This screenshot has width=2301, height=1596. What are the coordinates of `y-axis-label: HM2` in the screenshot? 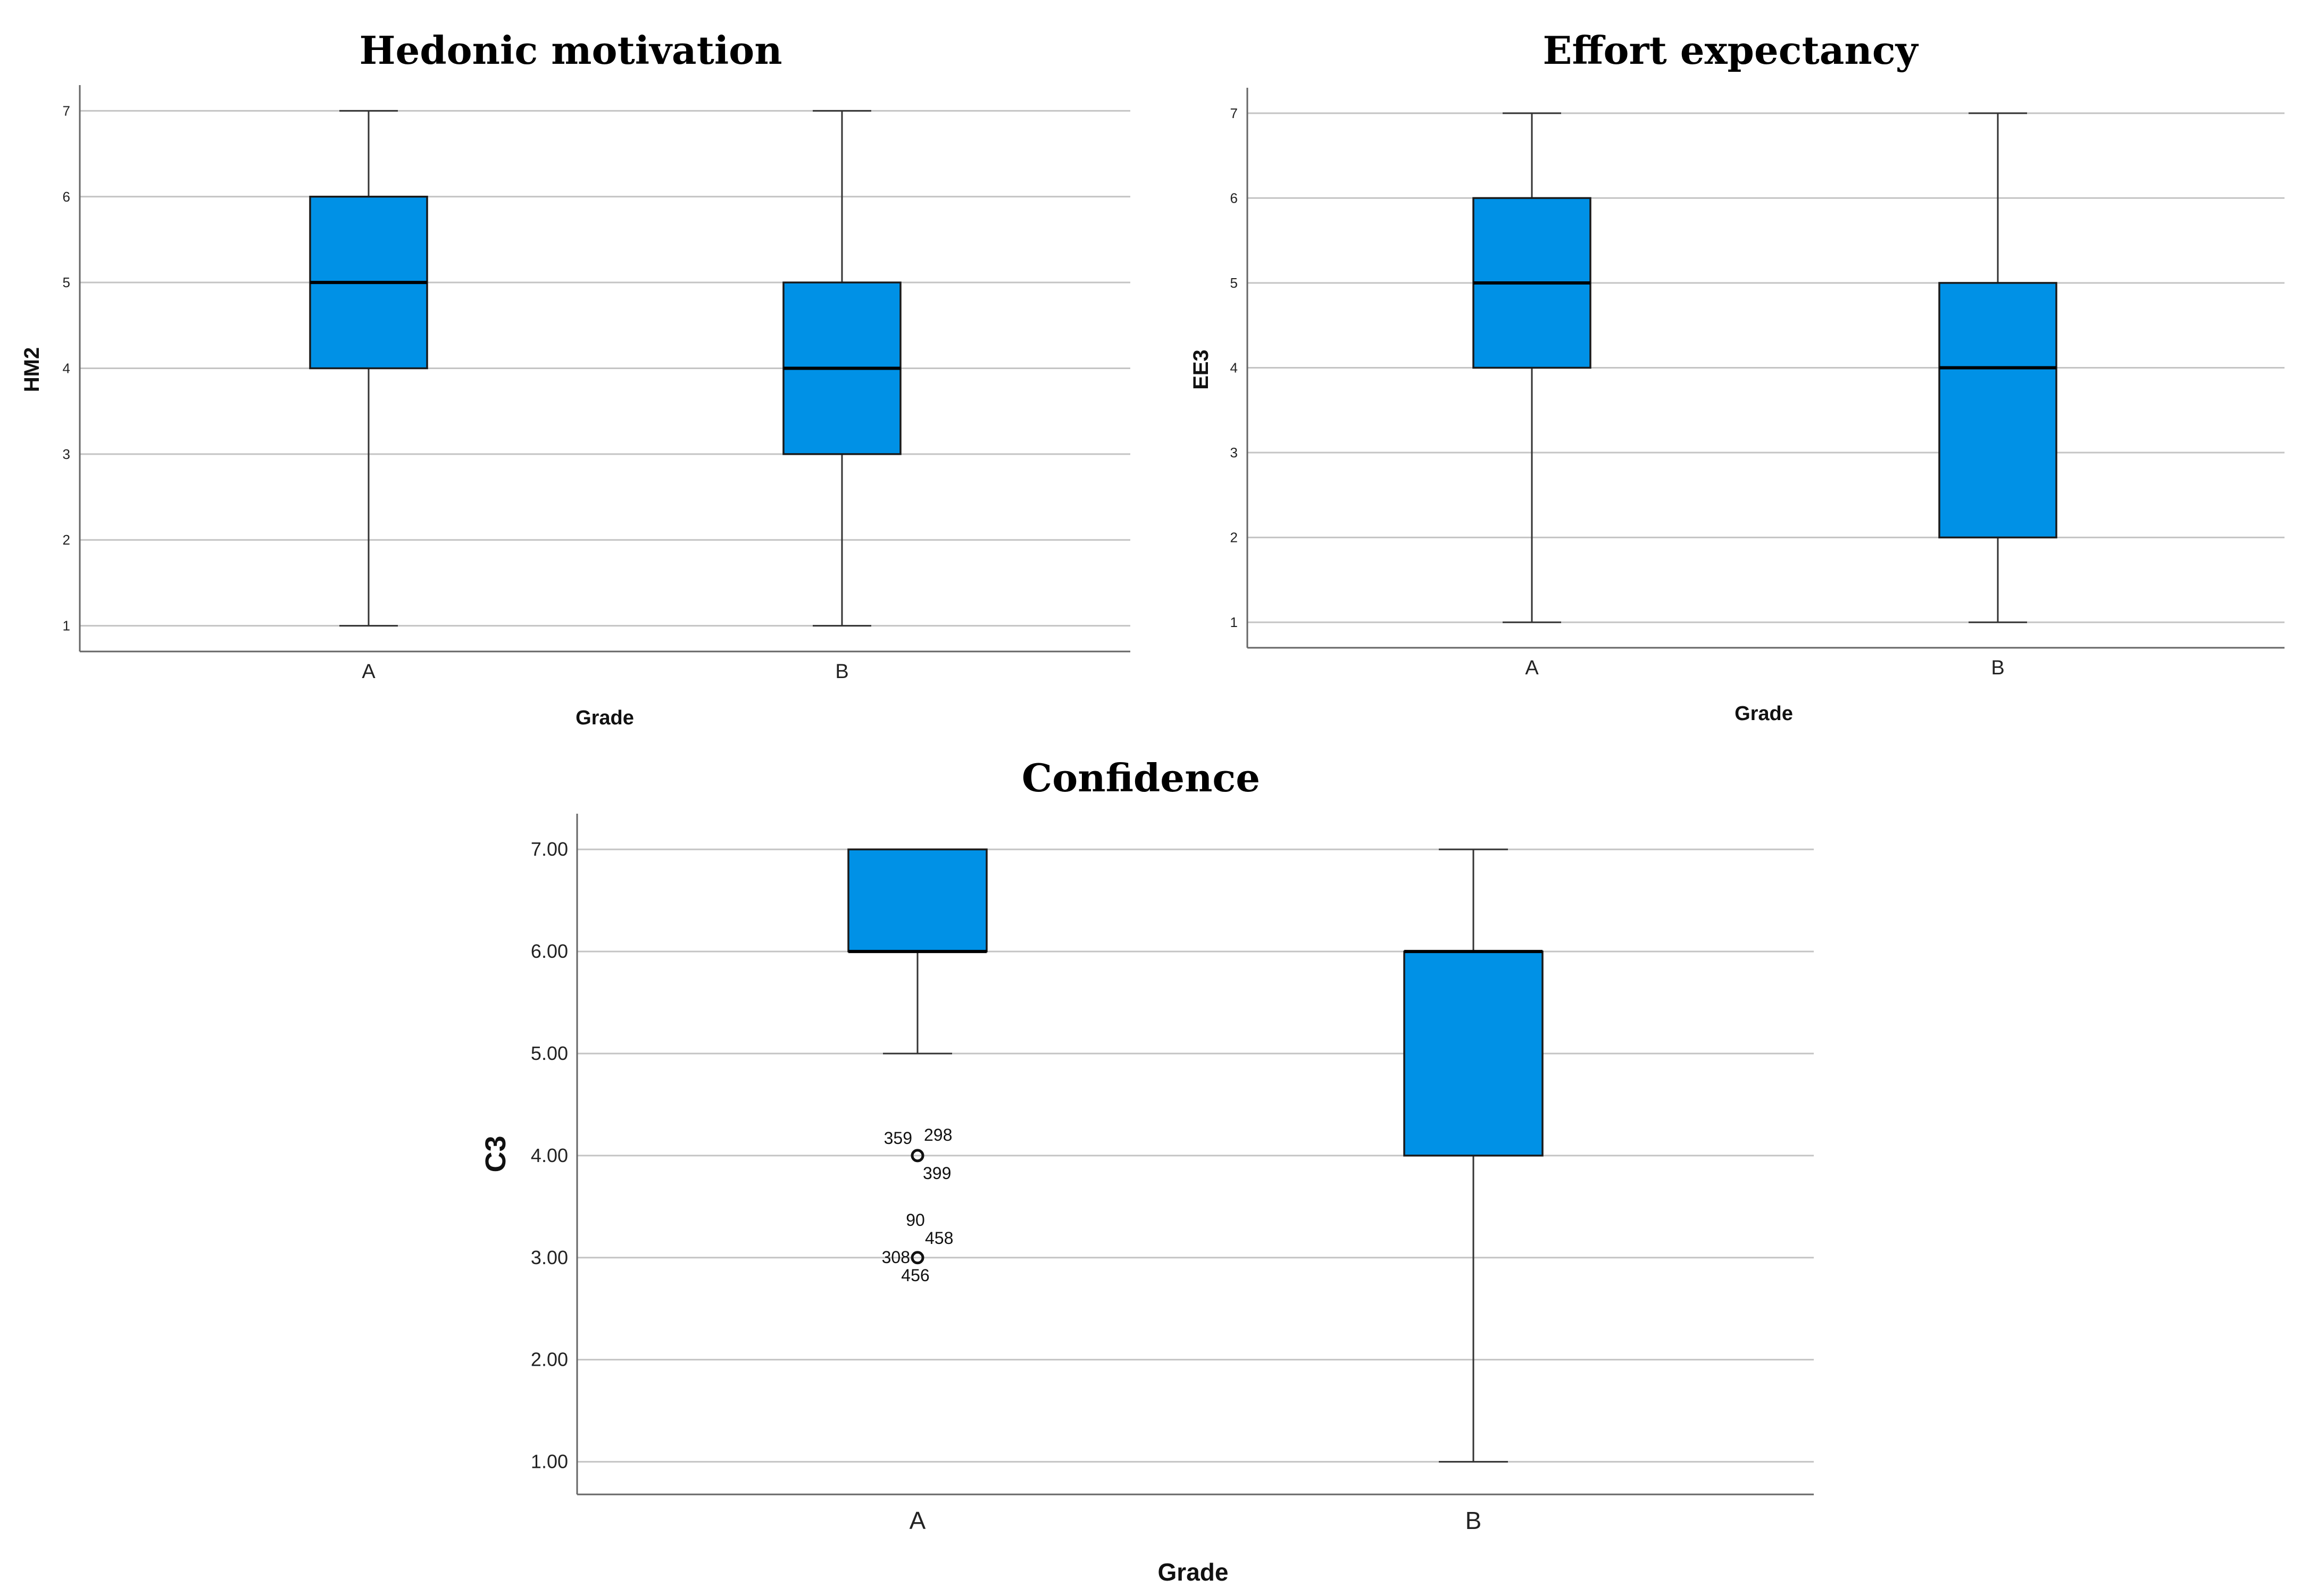 It's located at (32, 369).